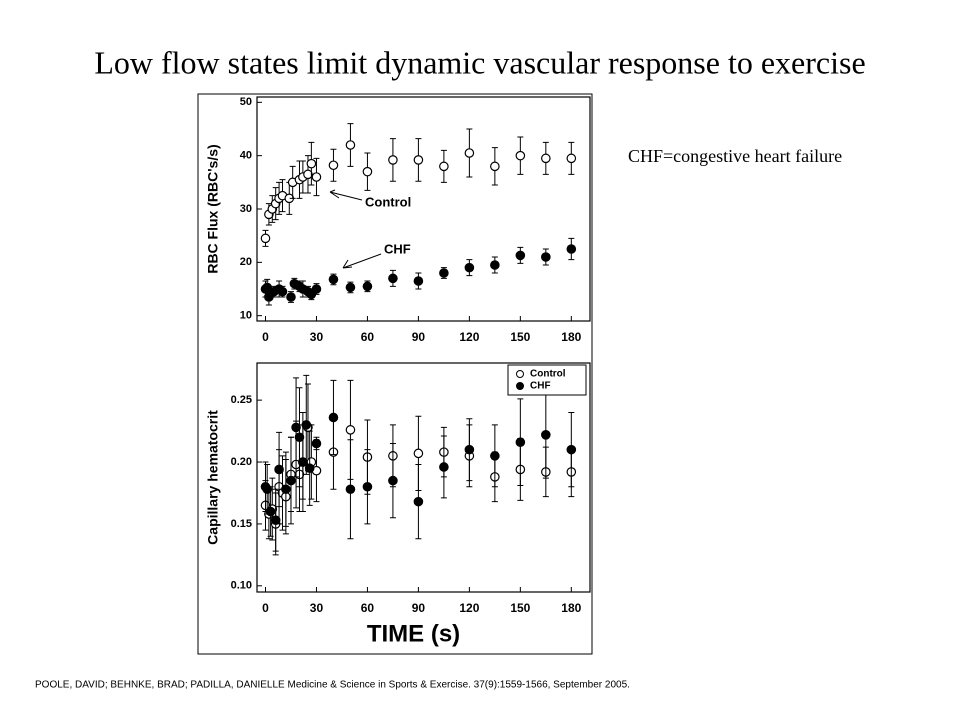 The image size is (960, 720). Describe the element at coordinates (213, 477) in the screenshot. I see `y-axis-label: Capillary hematocrit` at that location.